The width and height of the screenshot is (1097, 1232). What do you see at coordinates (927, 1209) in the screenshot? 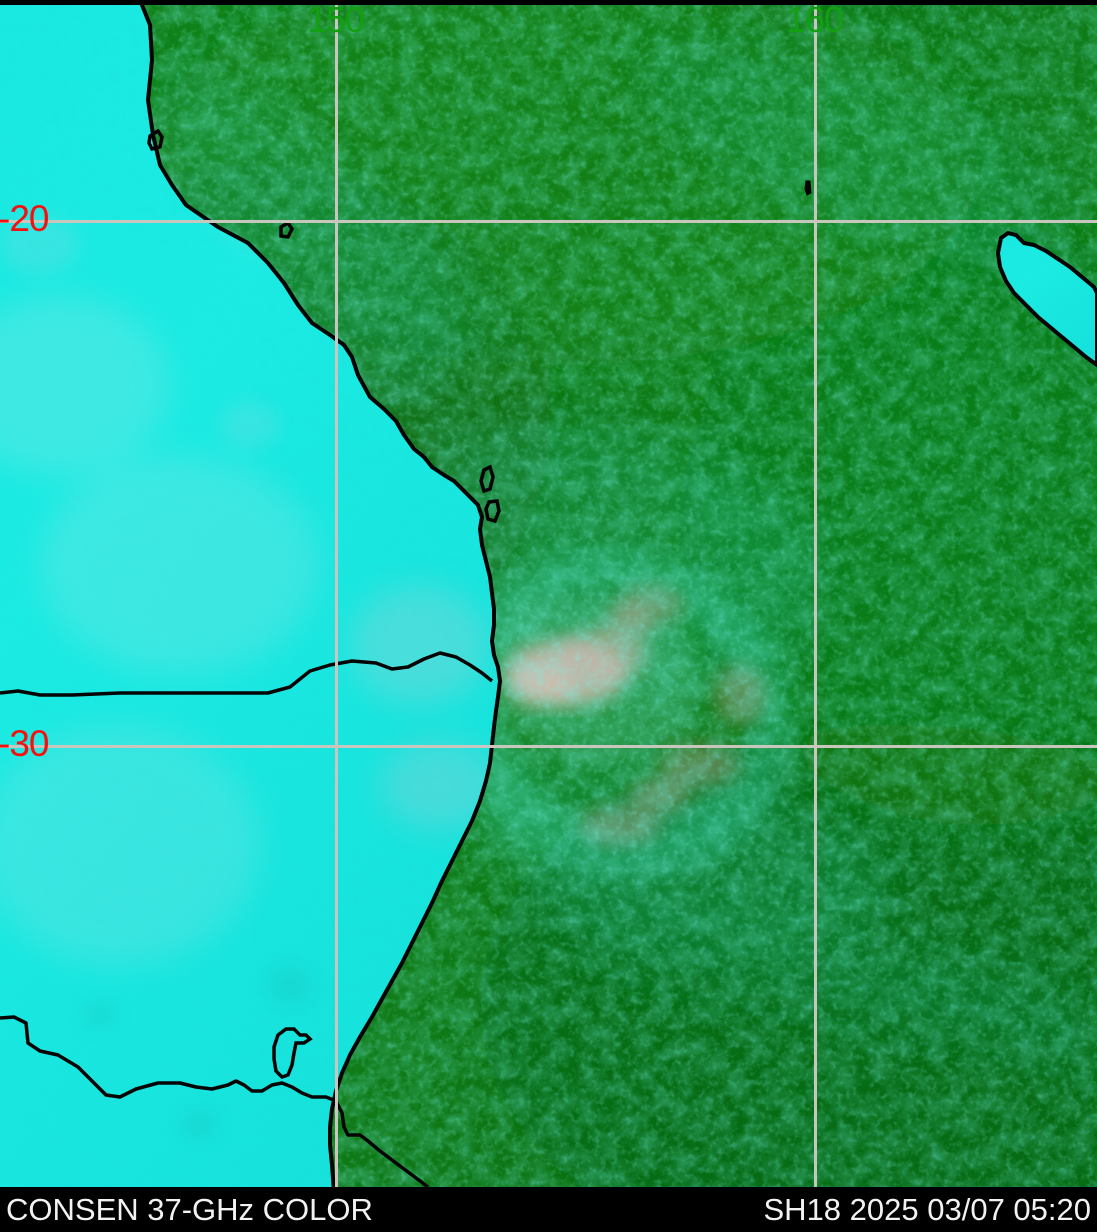
I see `storm-timestamp-label: SH18 2025 03/07 05:20` at bounding box center [927, 1209].